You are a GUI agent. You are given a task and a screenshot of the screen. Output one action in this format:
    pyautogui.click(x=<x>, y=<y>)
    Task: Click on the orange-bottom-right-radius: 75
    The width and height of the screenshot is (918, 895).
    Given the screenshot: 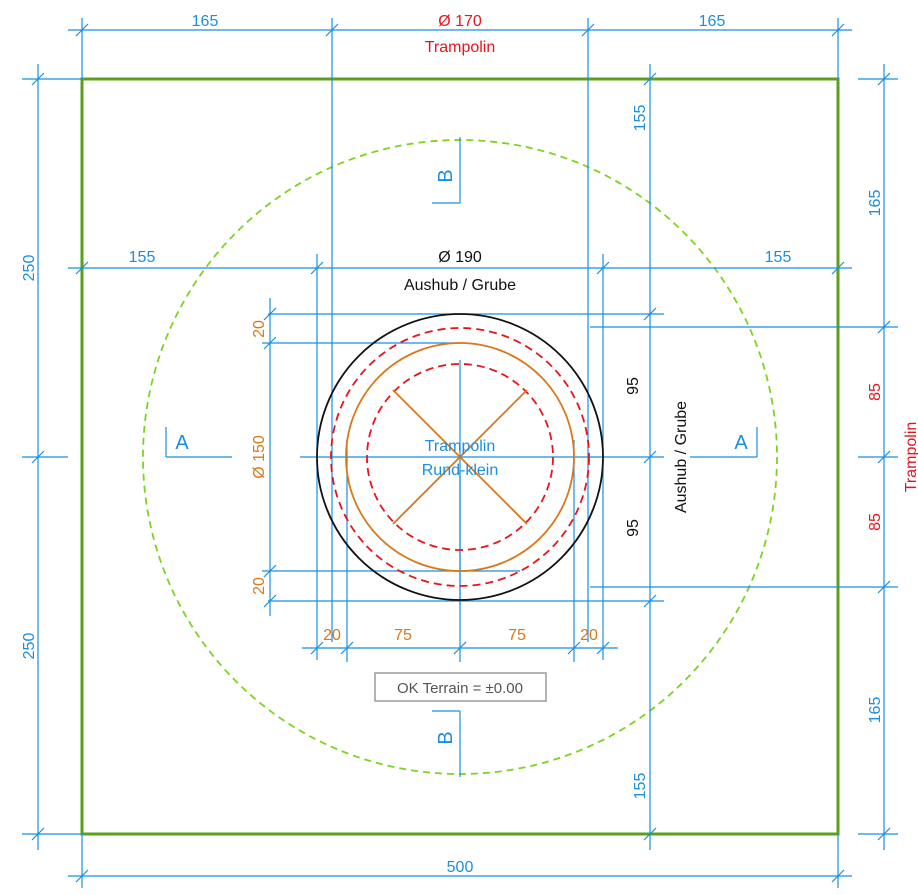 What is the action you would take?
    pyautogui.click(x=517, y=635)
    